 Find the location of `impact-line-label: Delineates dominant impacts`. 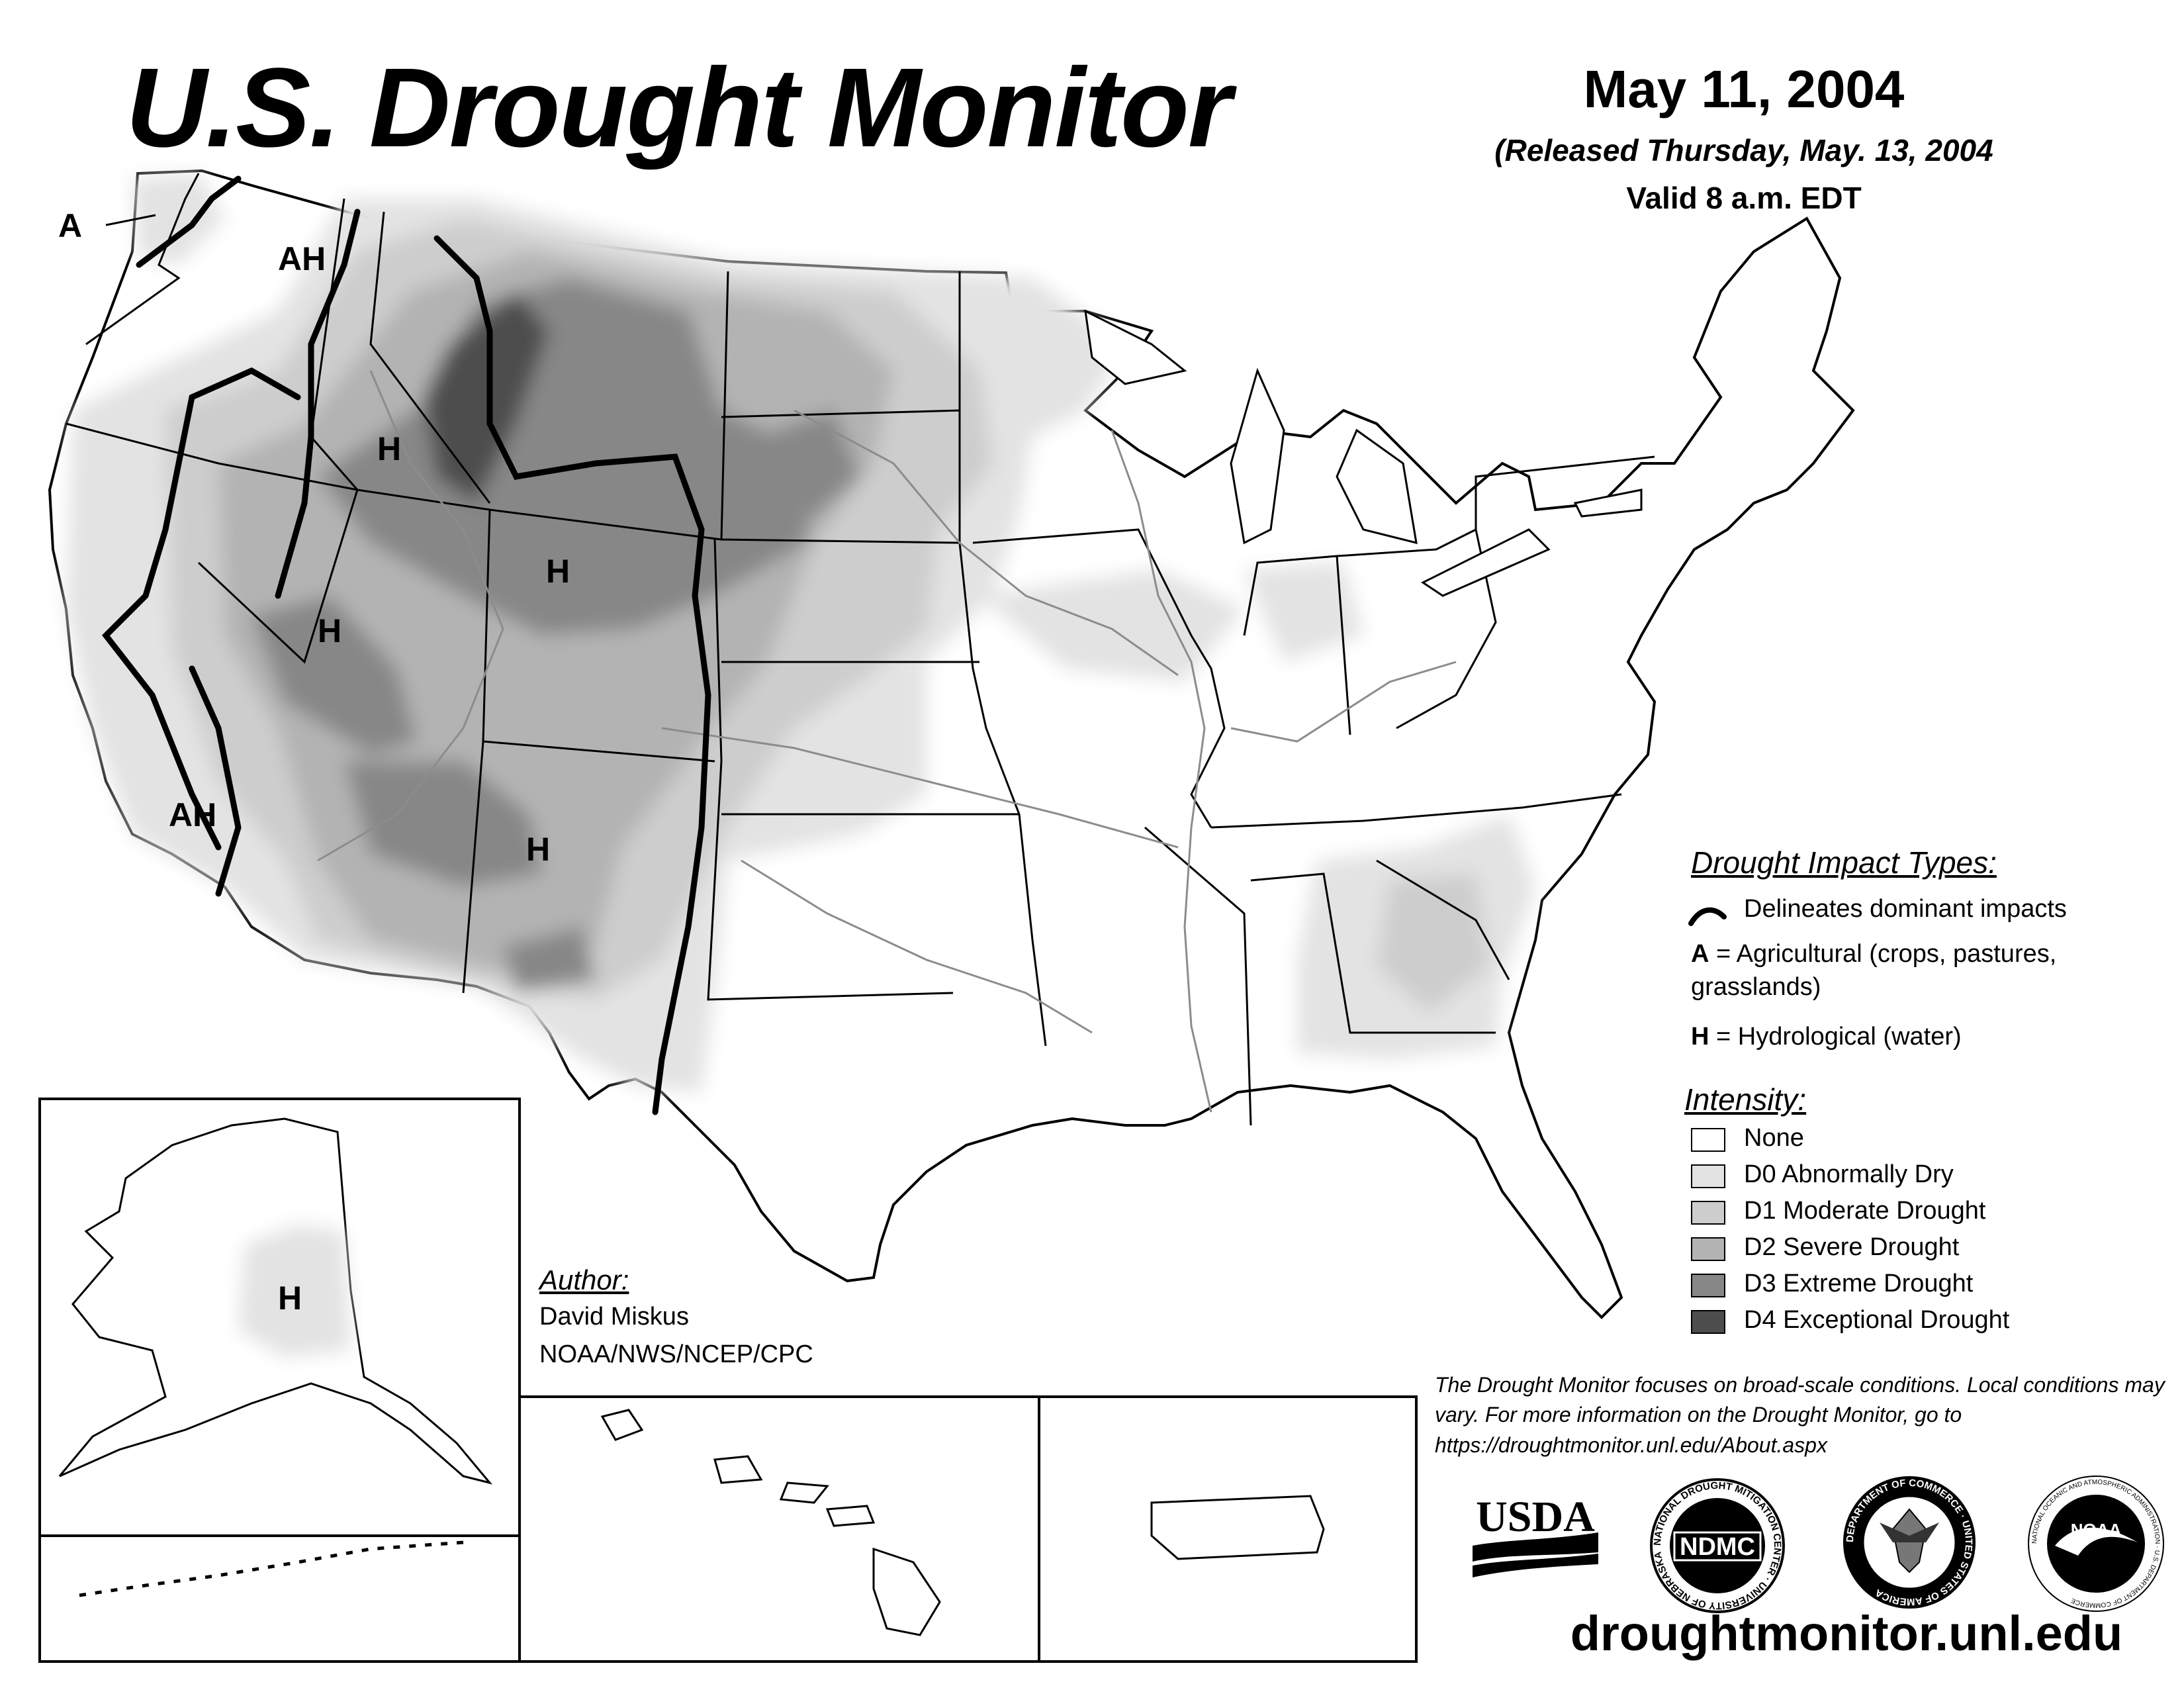

impact-line-label: Delineates dominant impacts is located at coordinates (1905, 909).